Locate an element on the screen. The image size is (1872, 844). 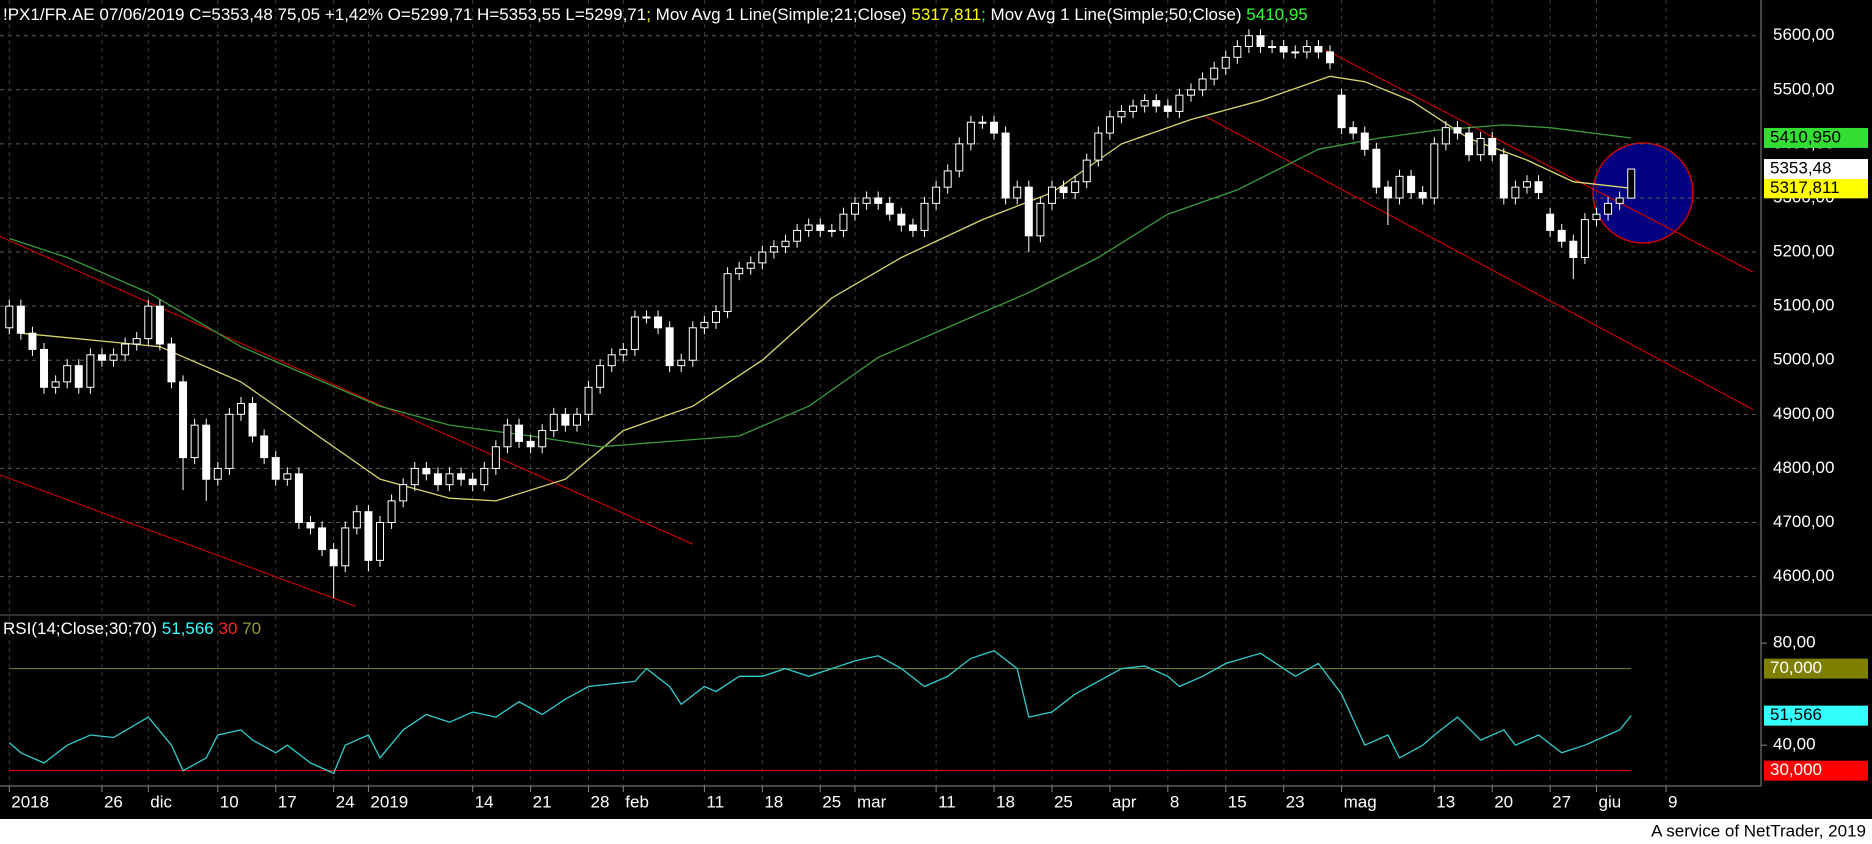
header-part: ; is located at coordinates (648, 14).